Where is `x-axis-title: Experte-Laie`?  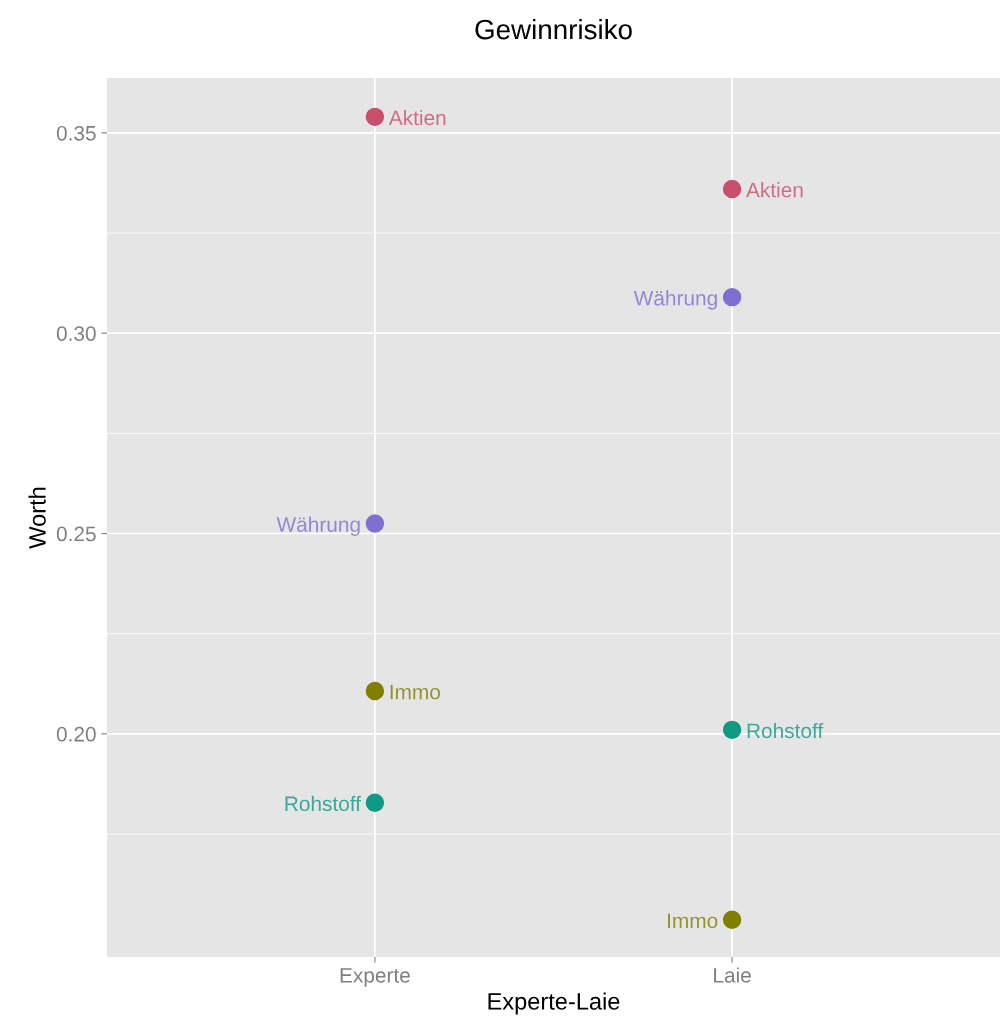 x-axis-title: Experte-Laie is located at coordinates (554, 1003).